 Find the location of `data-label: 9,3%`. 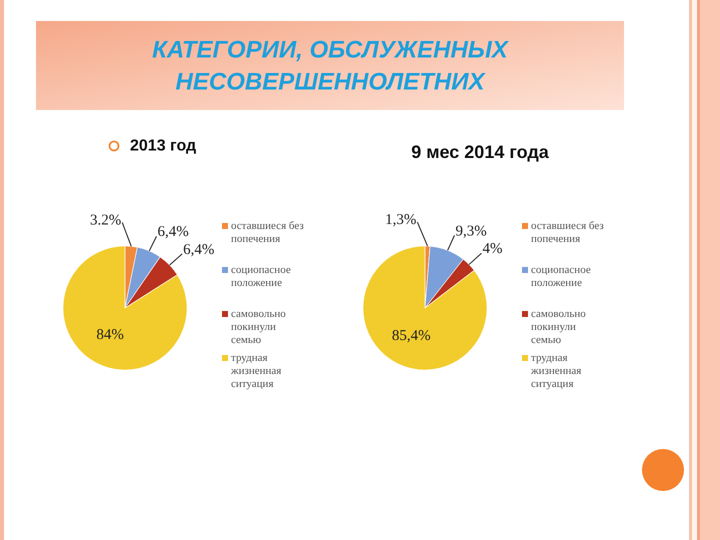

data-label: 9,3% is located at coordinates (471, 231).